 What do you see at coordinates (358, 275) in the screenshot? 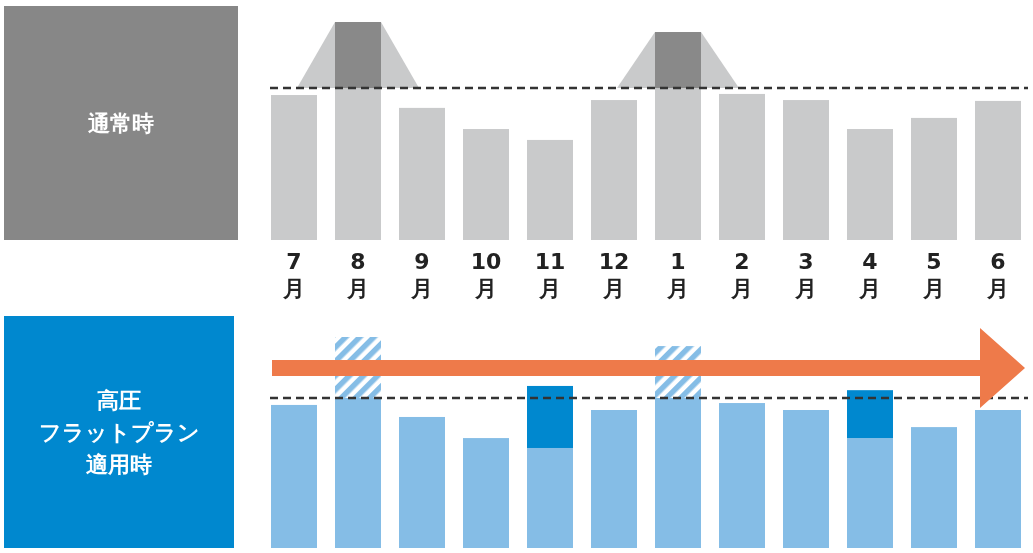
I see `x-tick: 8月` at bounding box center [358, 275].